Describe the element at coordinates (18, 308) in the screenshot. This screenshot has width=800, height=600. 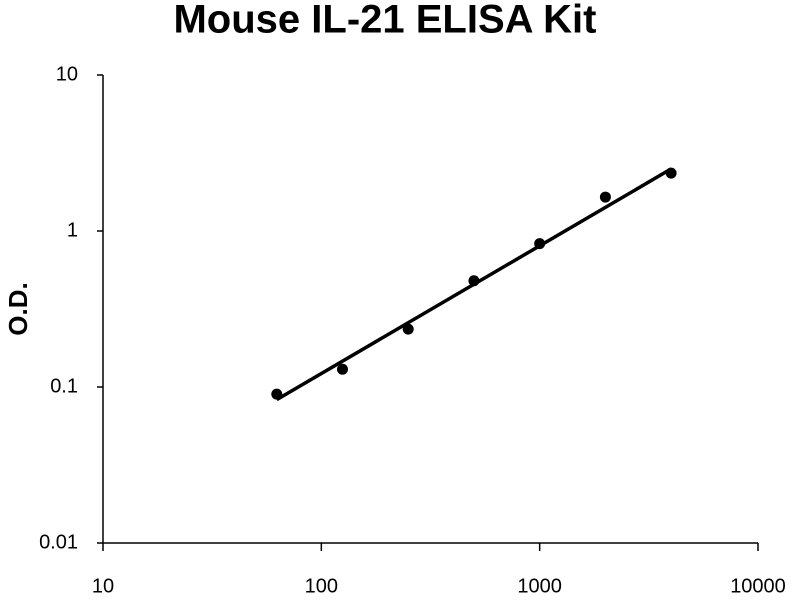
I see `y-axis-label: O.D.` at that location.